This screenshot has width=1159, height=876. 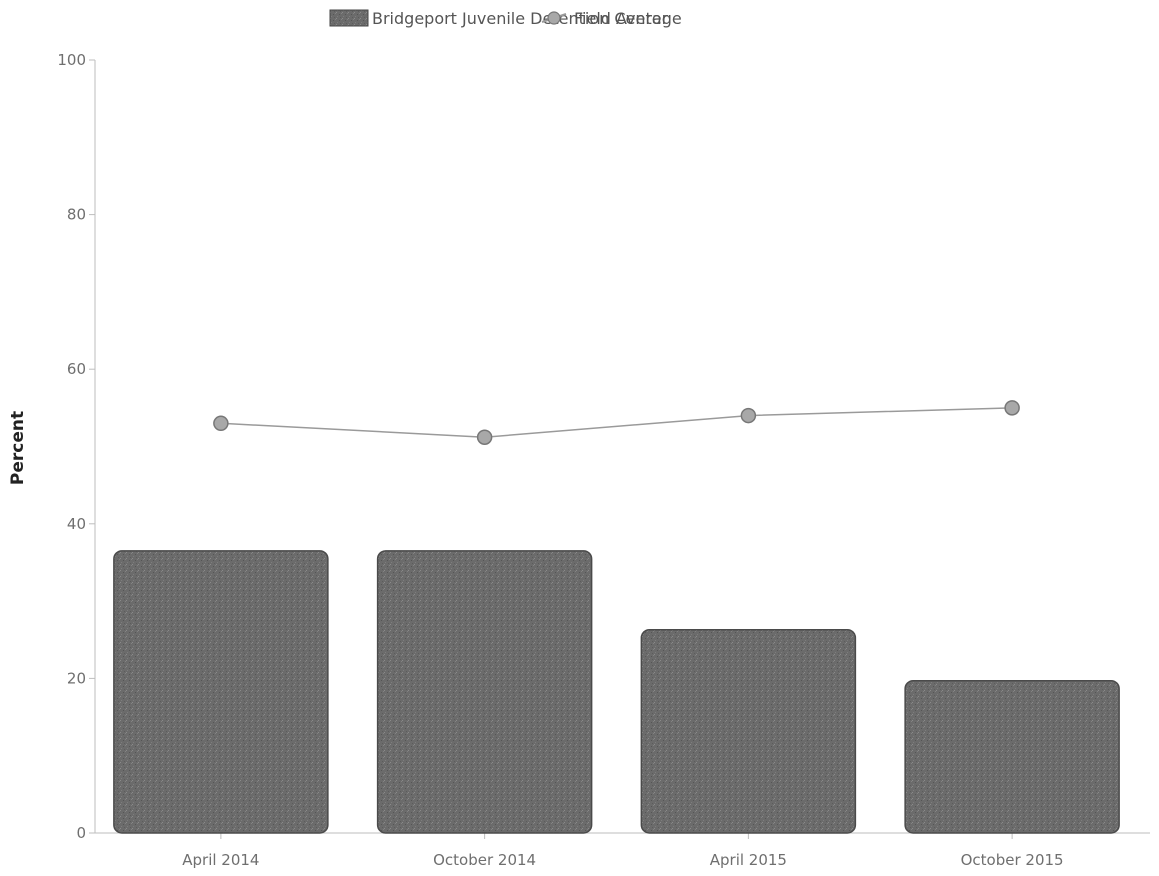 I want to click on y-tick-label: 40, so click(x=76, y=524).